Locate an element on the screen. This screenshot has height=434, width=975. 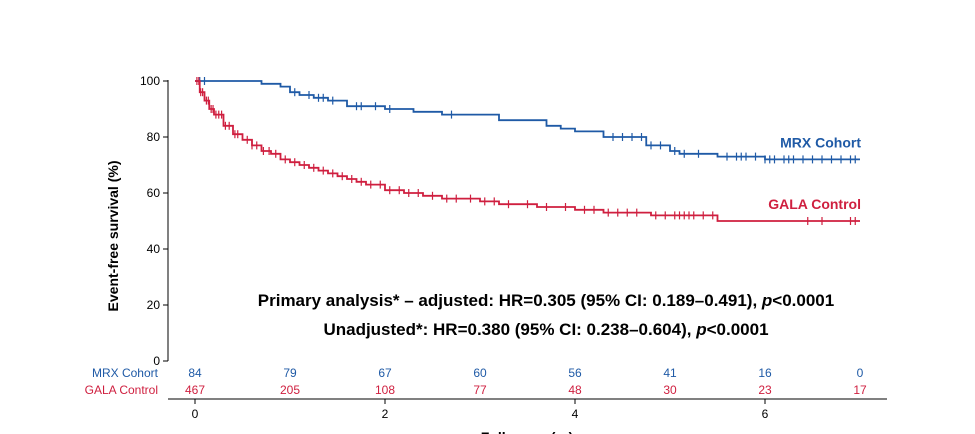
mrx-cohort-risk-count: 84 is located at coordinates (195, 373).